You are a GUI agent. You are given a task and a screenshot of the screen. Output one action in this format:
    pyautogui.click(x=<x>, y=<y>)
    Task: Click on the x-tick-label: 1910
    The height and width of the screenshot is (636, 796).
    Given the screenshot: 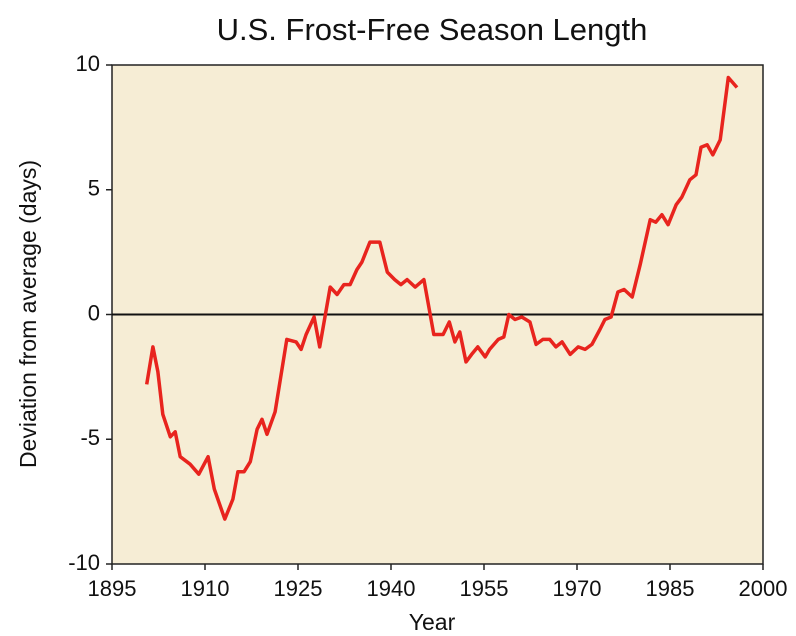 What is the action you would take?
    pyautogui.click(x=205, y=588)
    